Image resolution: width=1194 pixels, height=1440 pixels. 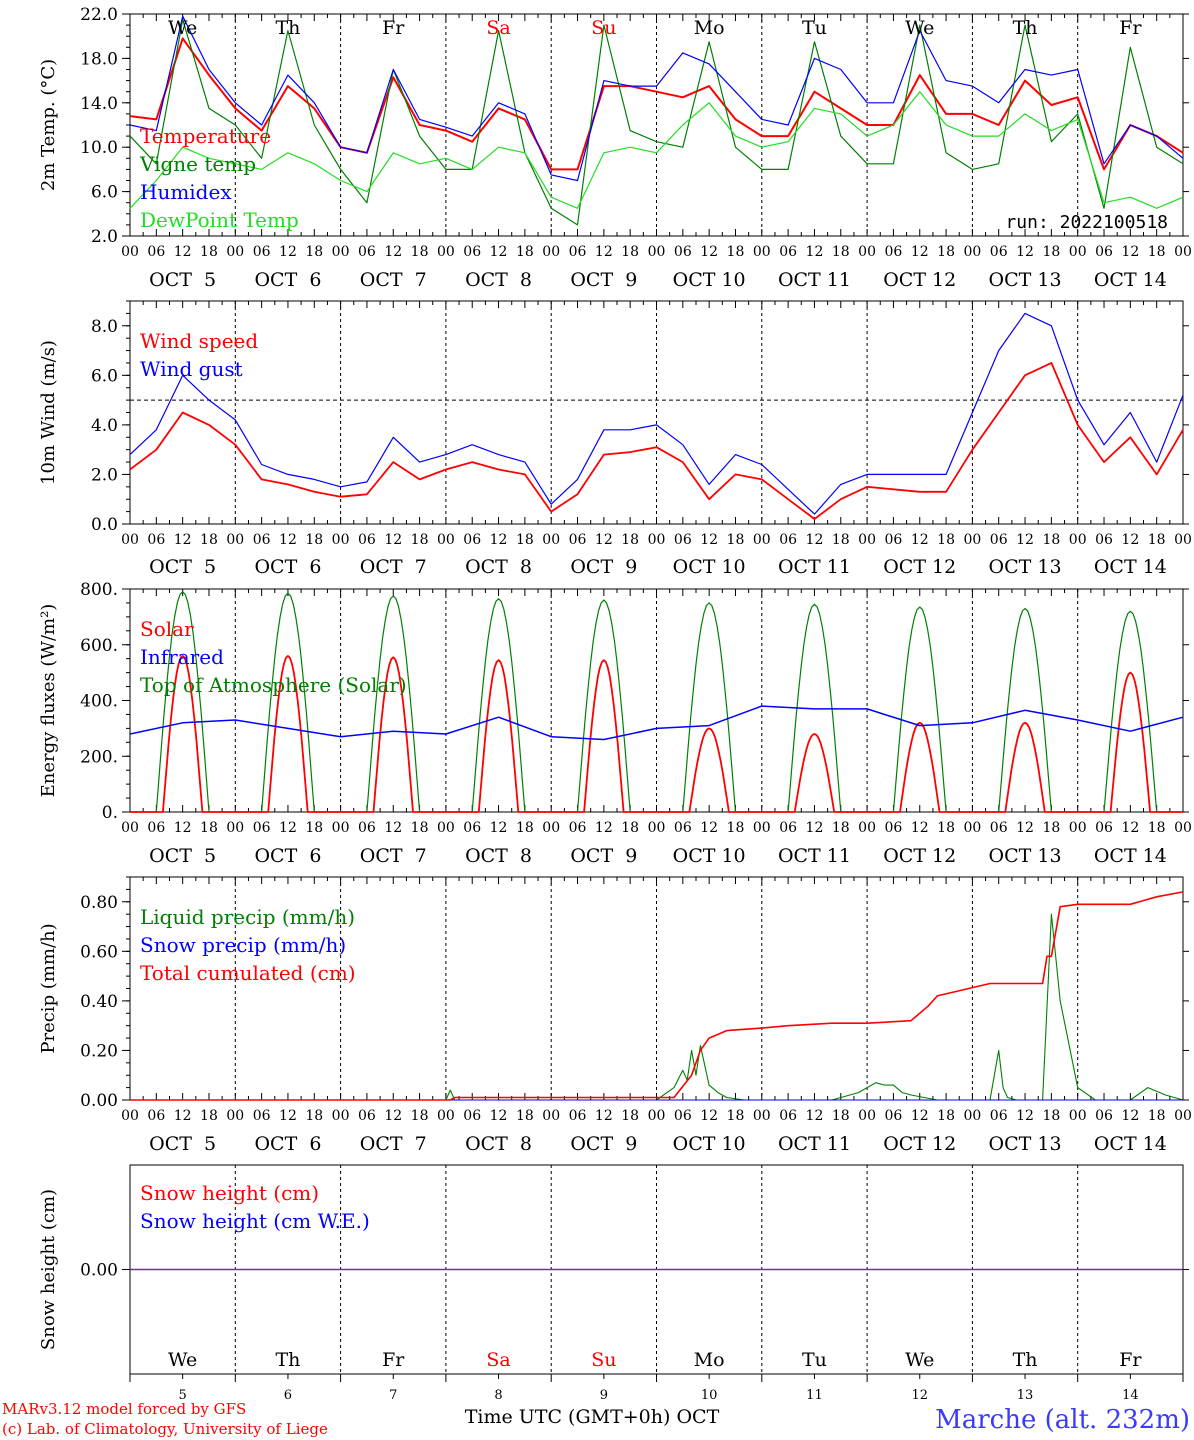 What do you see at coordinates (48, 412) in the screenshot?
I see `wind-y-axis-label: 10m Wind (m/s)` at bounding box center [48, 412].